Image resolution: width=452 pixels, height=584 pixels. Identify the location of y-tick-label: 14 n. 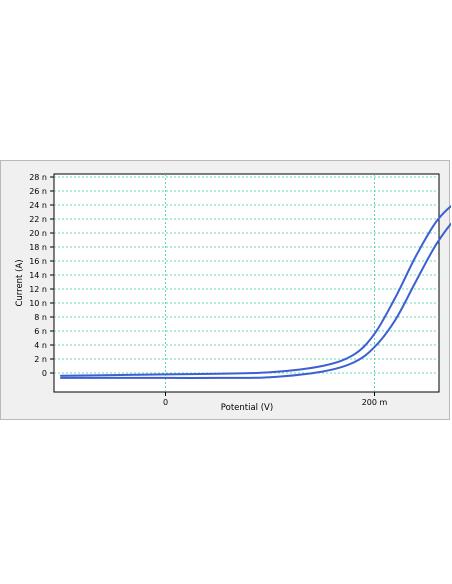
(38, 275).